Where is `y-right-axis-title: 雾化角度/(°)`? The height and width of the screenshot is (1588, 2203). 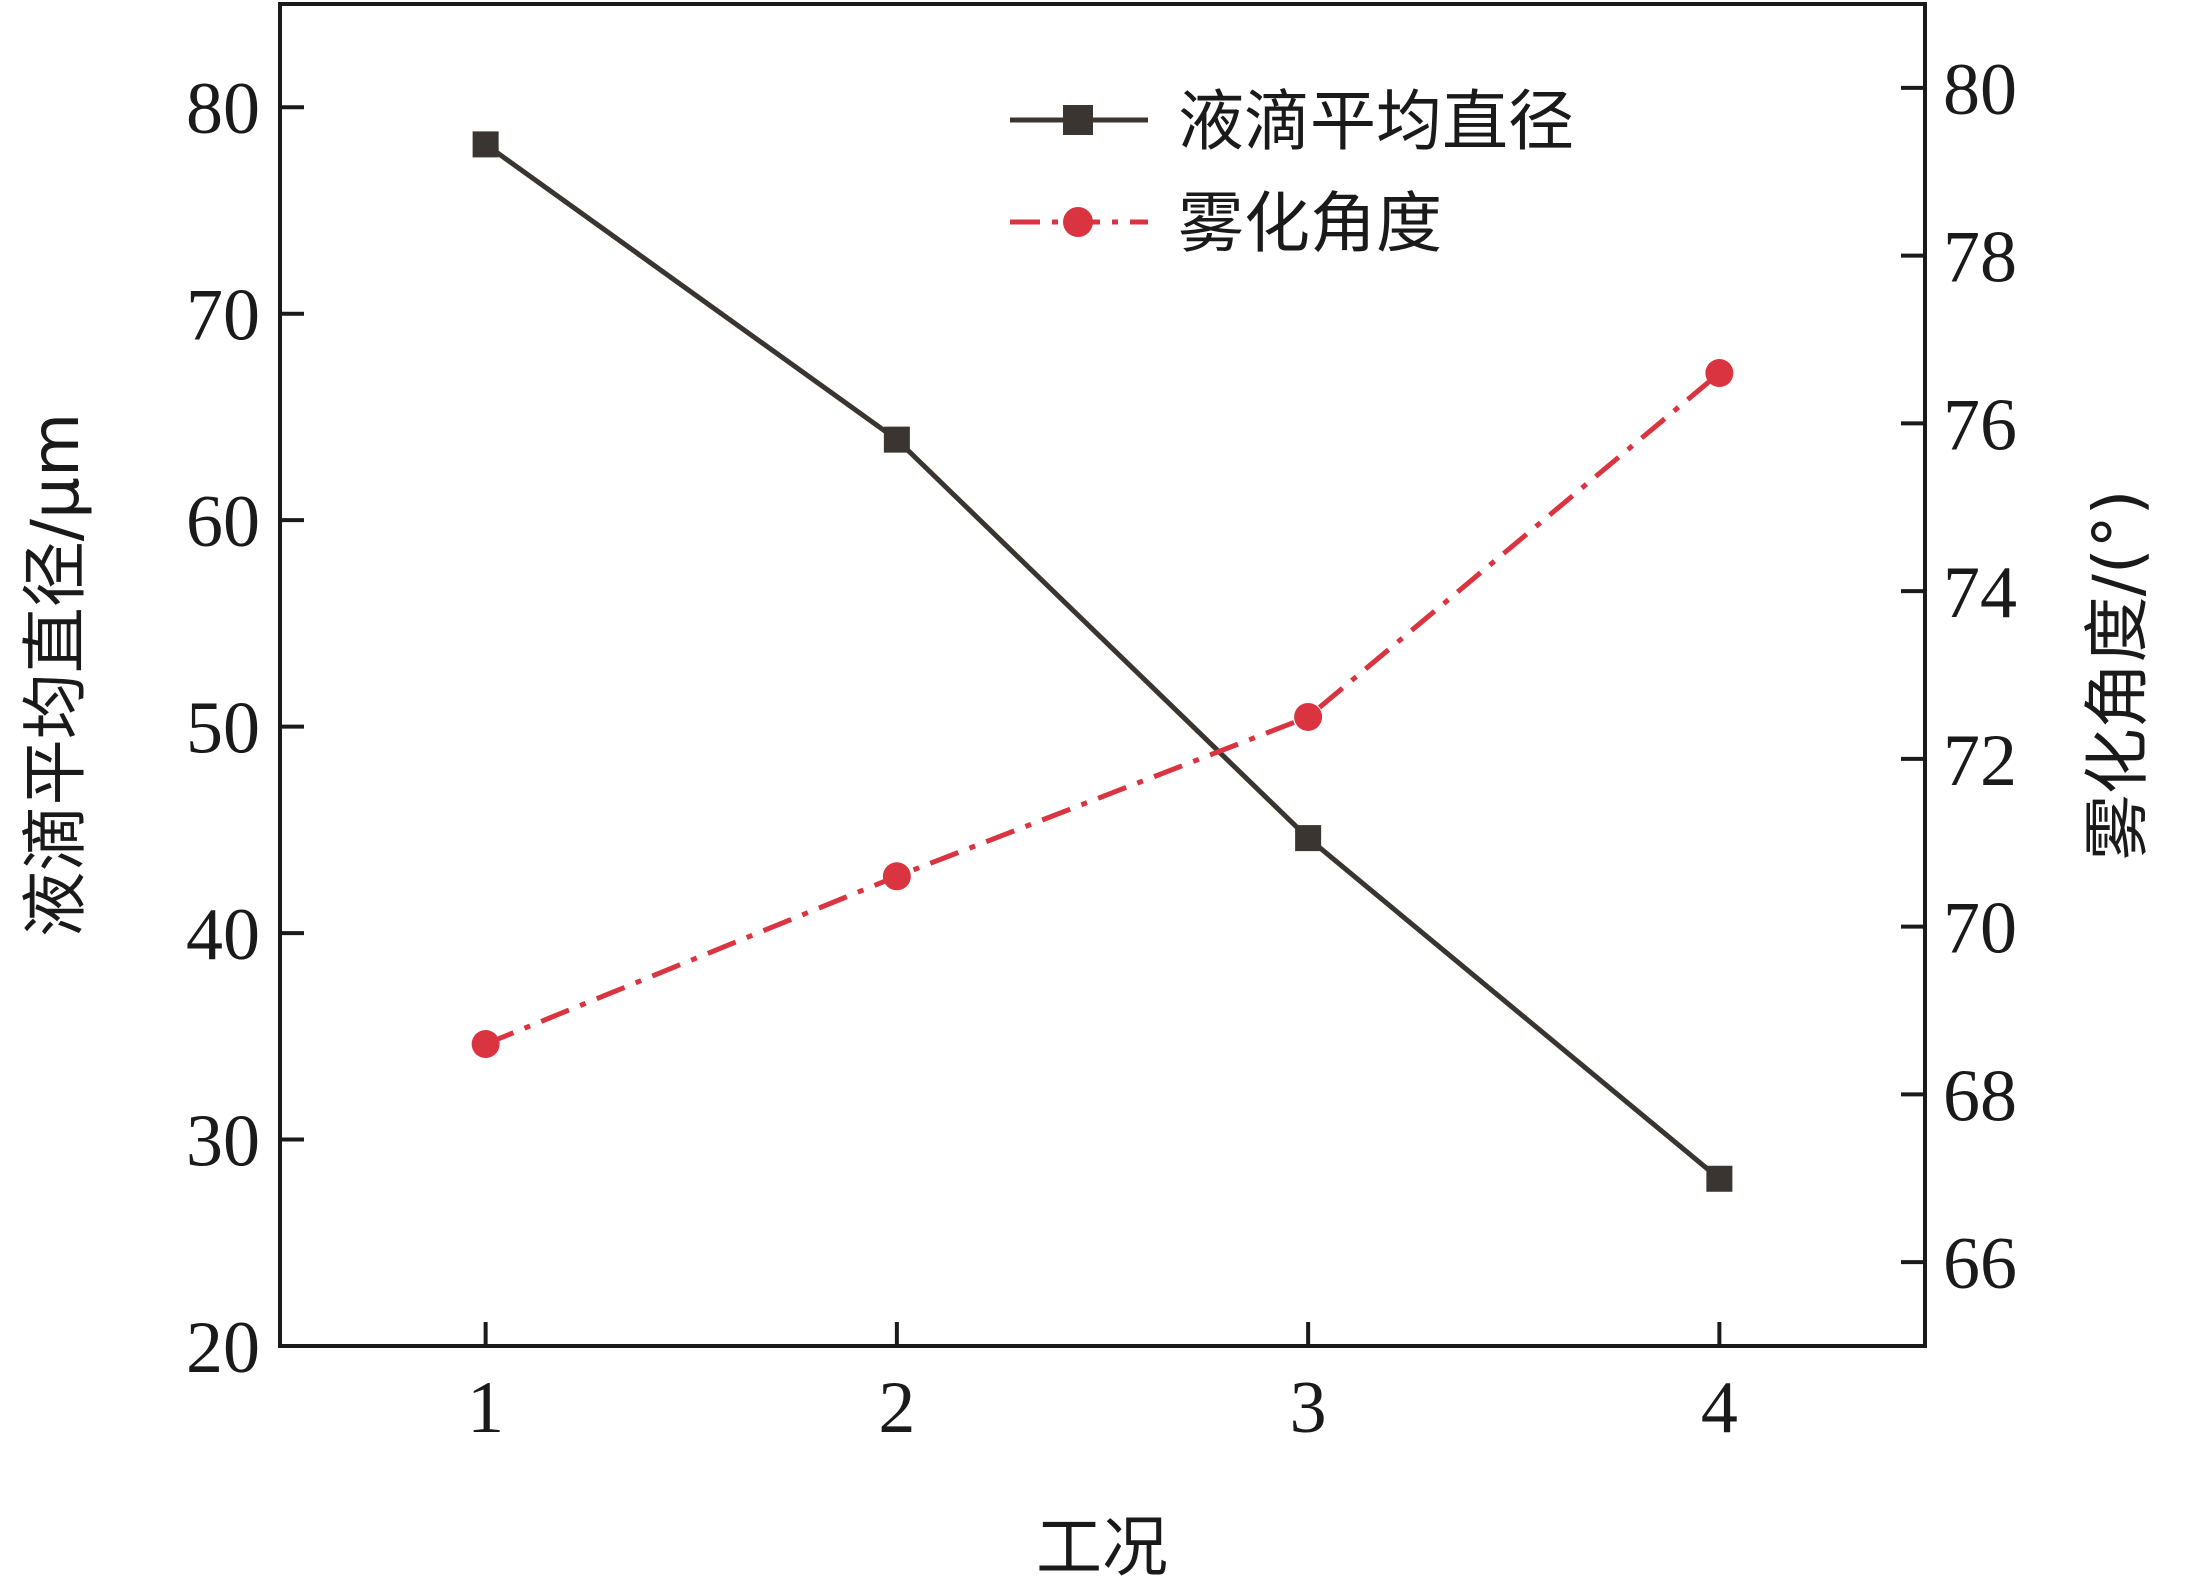 y-right-axis-title: 雾化角度/(°) is located at coordinates (2117, 675).